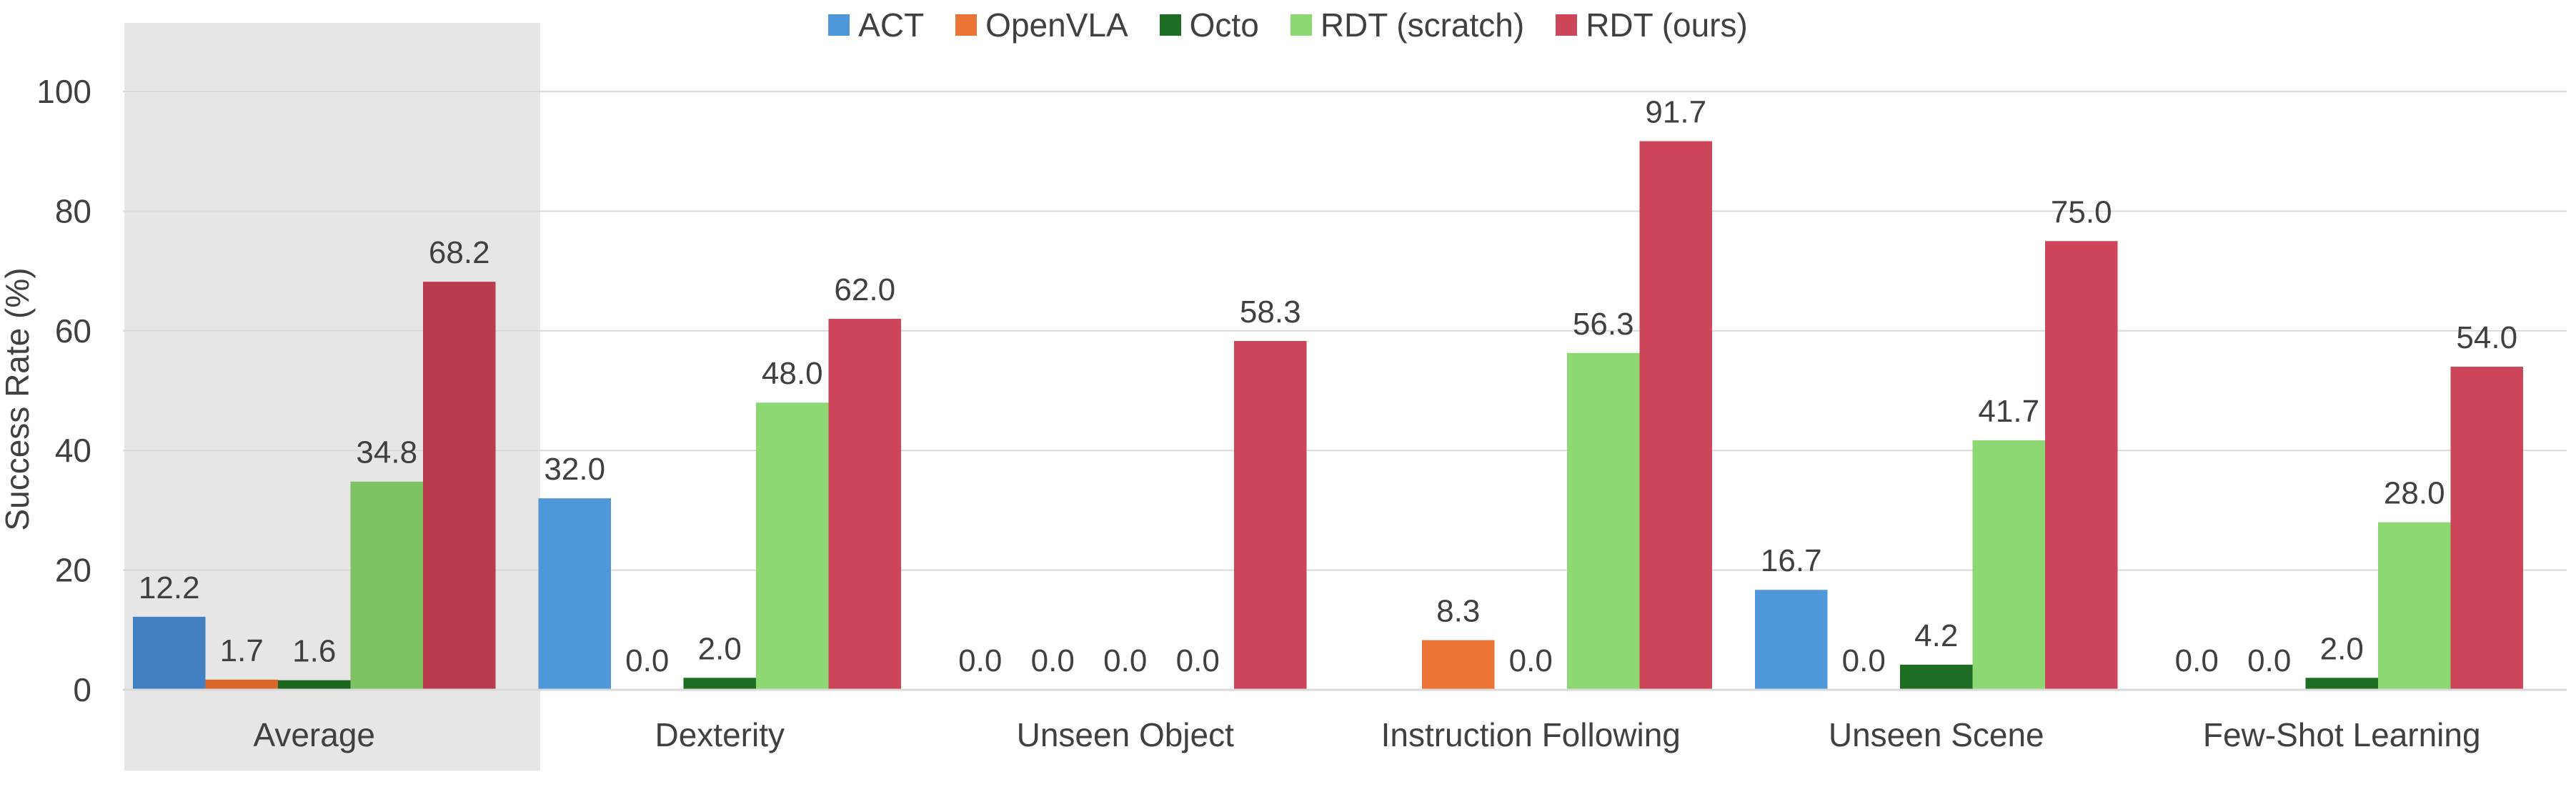 This screenshot has width=2576, height=787. I want to click on y-tick-label: 80, so click(73, 210).